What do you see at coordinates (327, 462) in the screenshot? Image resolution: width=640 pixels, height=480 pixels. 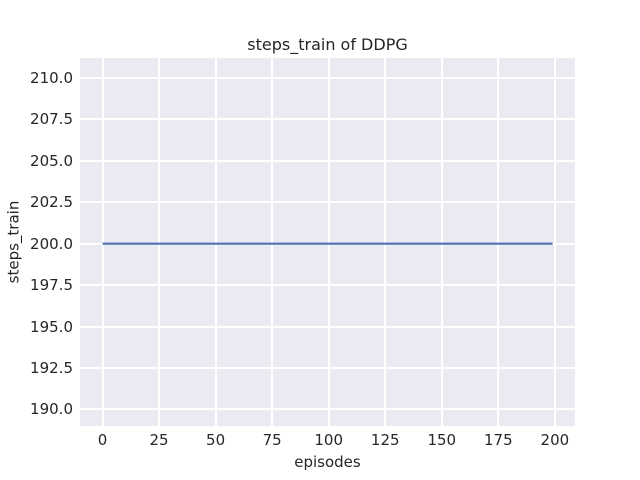 I see `x-axis-label: episodes` at bounding box center [327, 462].